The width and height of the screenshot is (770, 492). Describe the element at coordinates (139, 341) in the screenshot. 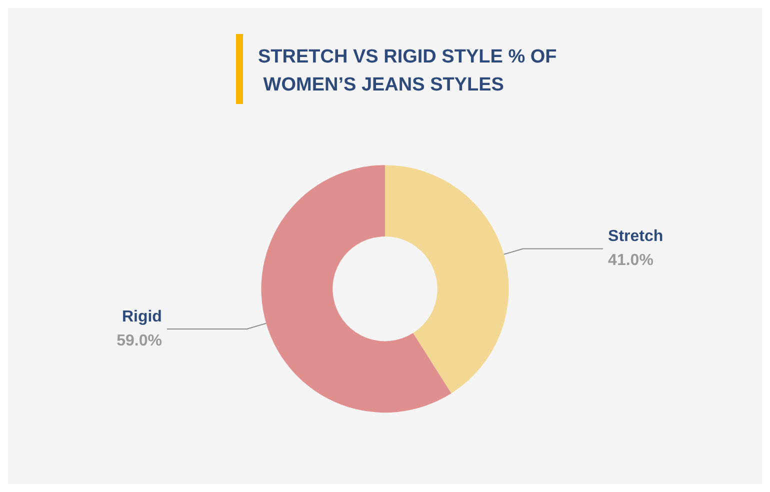

I see `data-label: 59.0%` at that location.